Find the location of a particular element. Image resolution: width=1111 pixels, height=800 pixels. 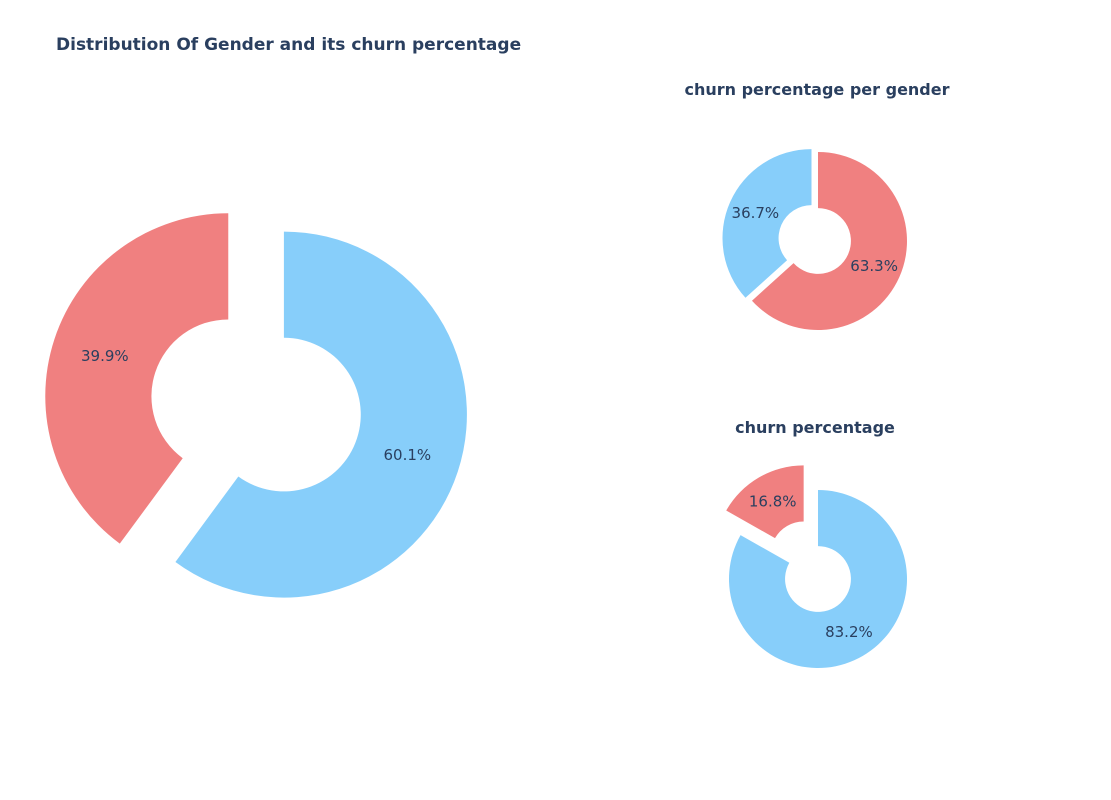

slice-percent-label: 63.3% is located at coordinates (874, 266).